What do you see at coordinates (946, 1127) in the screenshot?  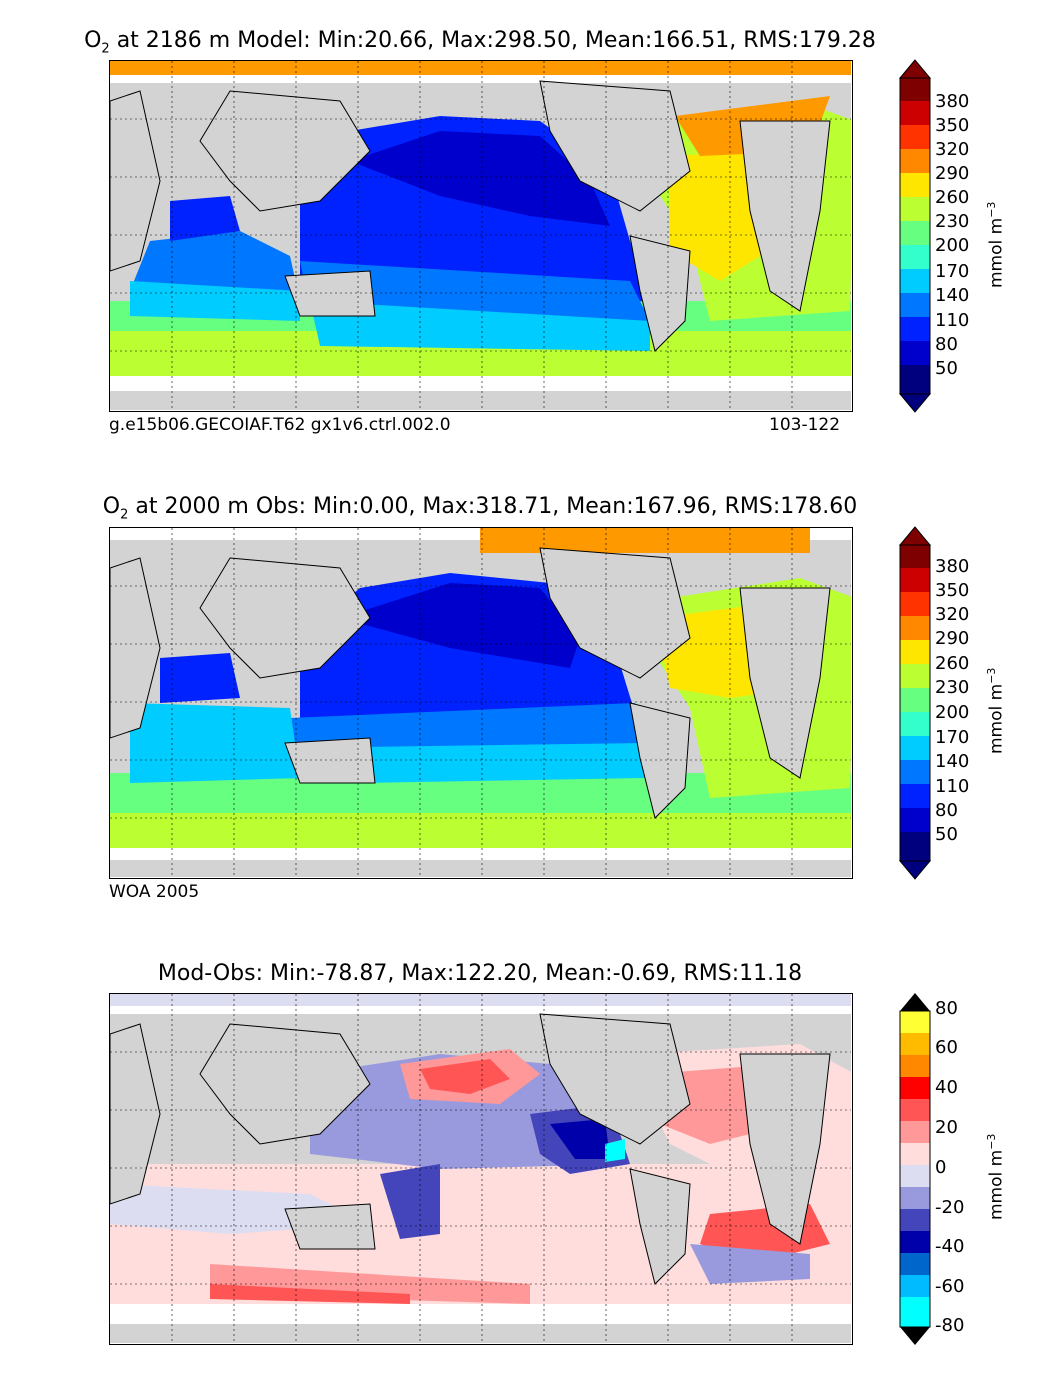 I see `tick-label: 20` at bounding box center [946, 1127].